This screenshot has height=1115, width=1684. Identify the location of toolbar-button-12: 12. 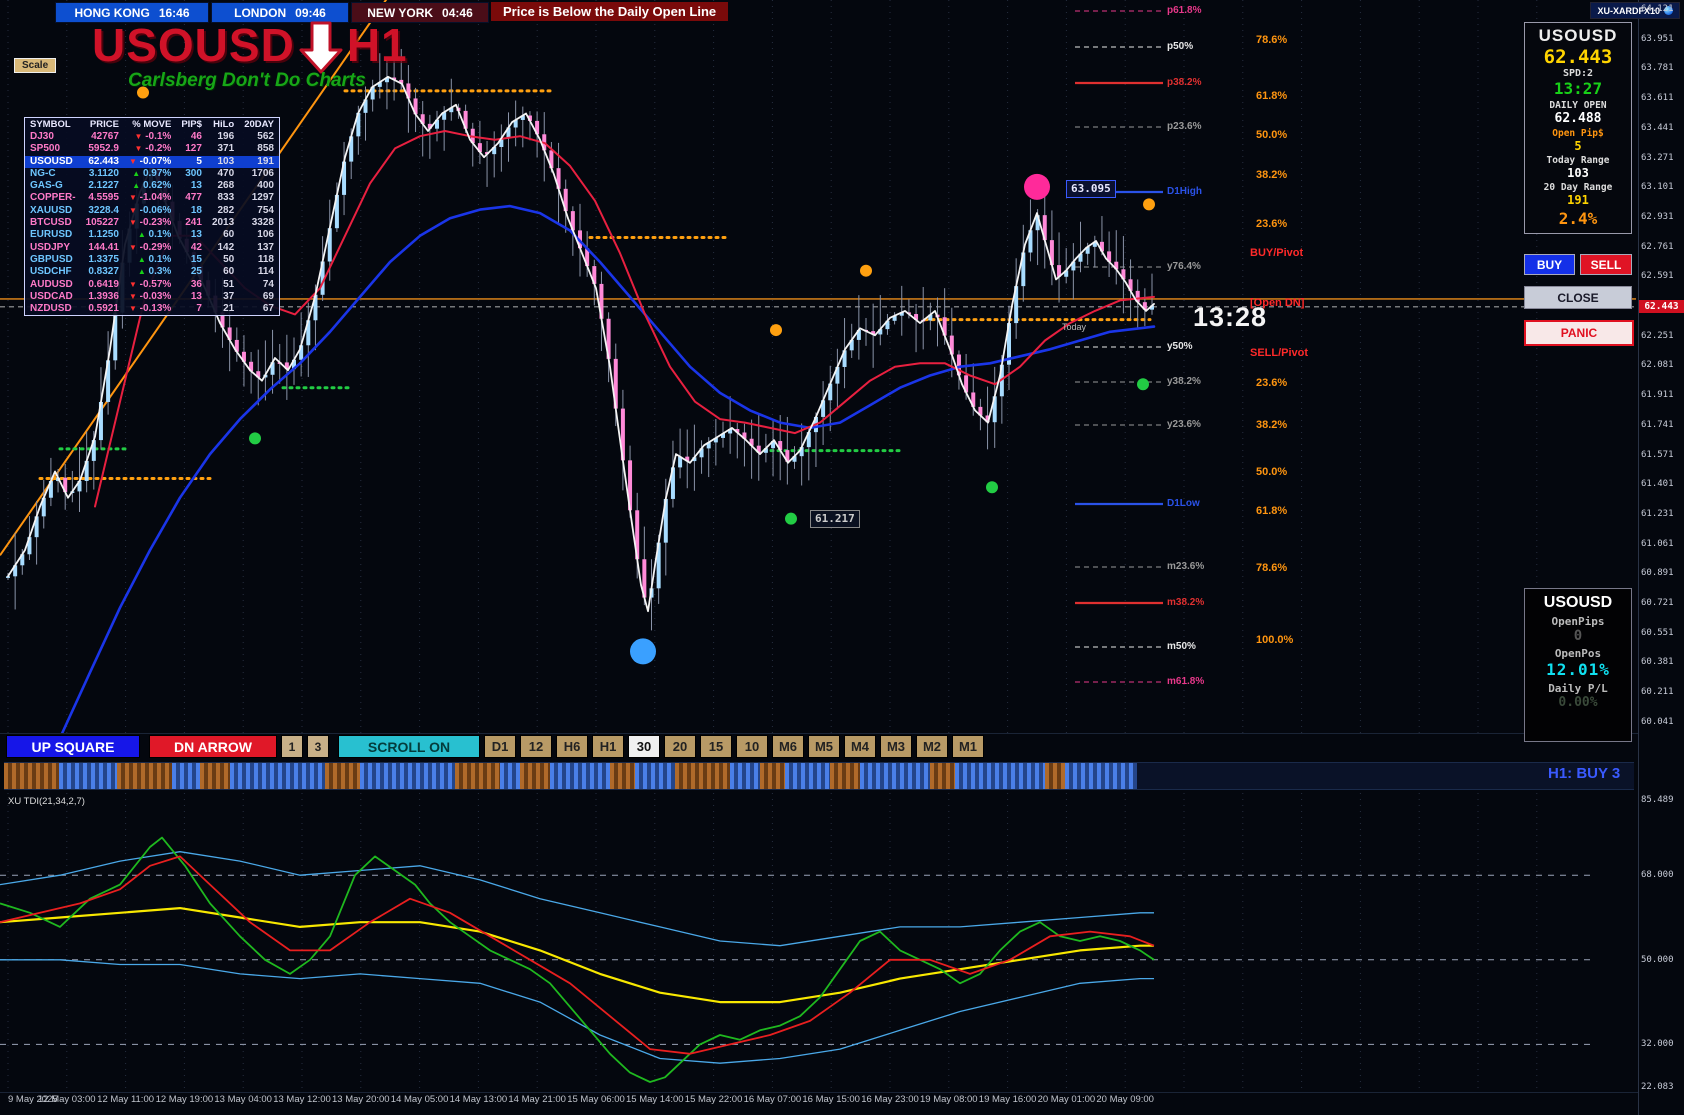
(536, 746).